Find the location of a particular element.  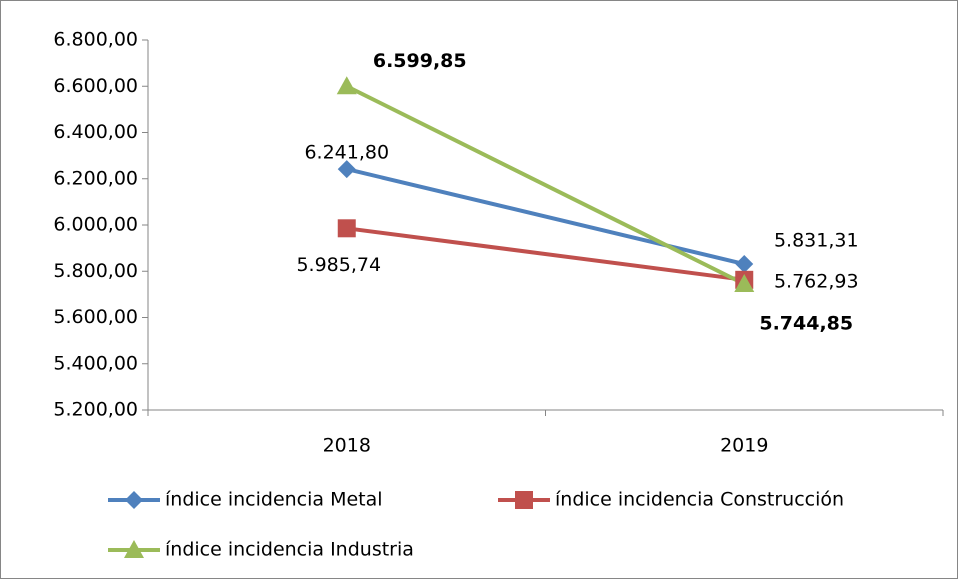

y-tick-label: 5.600,00 is located at coordinates (95, 317).